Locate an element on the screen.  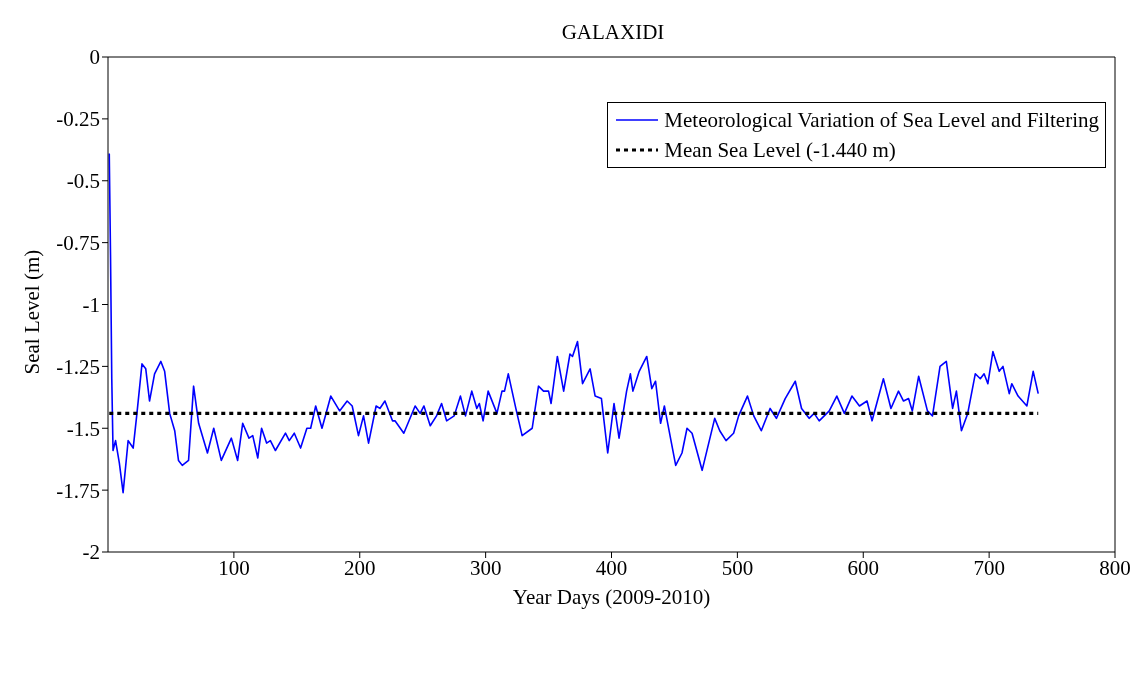
y-tick-label: -1.5 is located at coordinates (83, 428).